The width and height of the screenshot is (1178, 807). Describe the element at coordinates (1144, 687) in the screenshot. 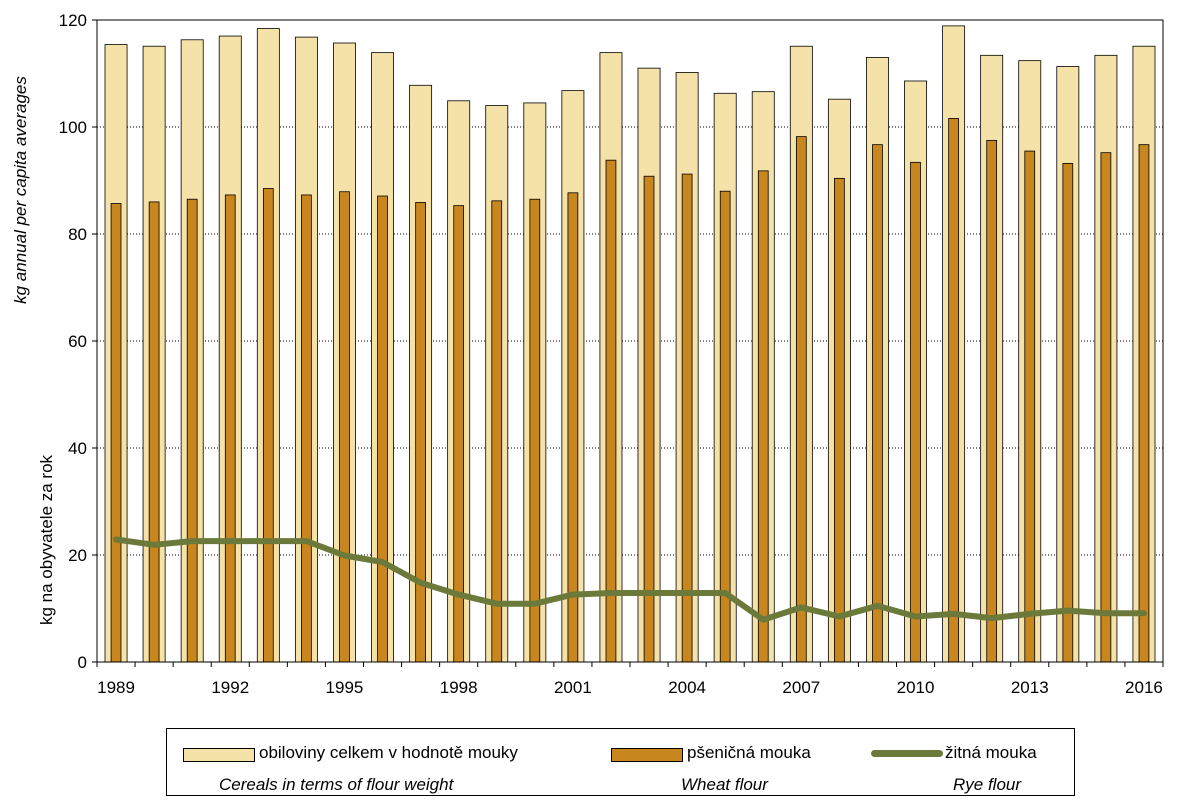

I see `x-tick-label: 2016` at that location.